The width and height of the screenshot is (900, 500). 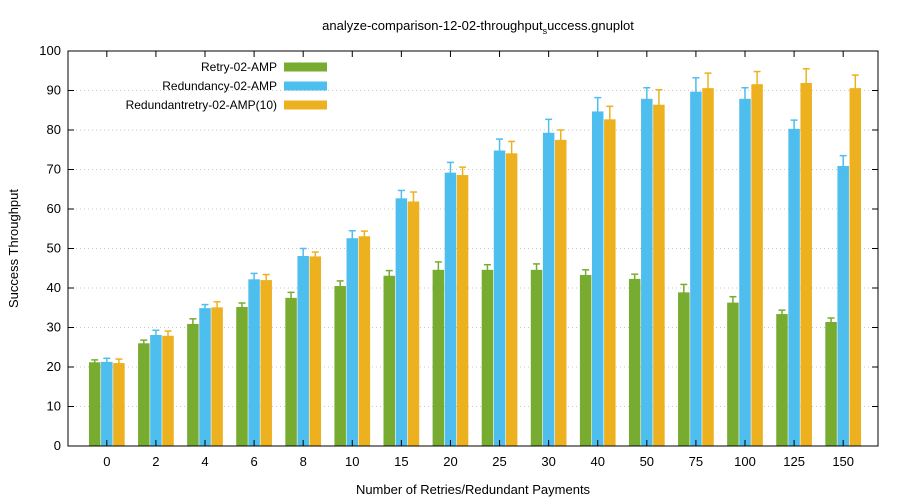 What do you see at coordinates (54, 406) in the screenshot?
I see `y-tick-label: 10` at bounding box center [54, 406].